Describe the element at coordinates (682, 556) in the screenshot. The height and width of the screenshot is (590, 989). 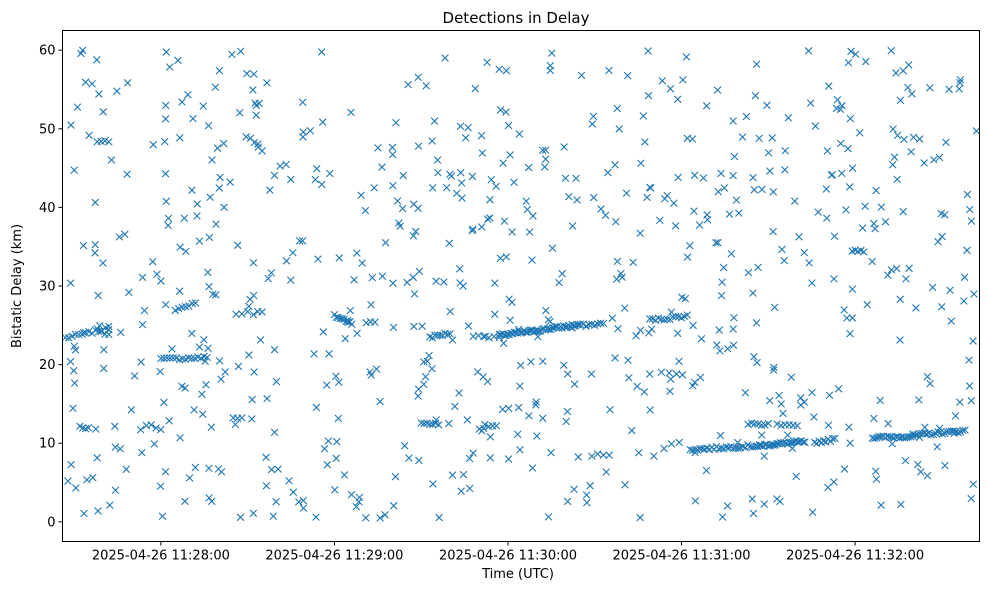
I see `x-tick-label: 2025-04-26 11:31:00` at that location.